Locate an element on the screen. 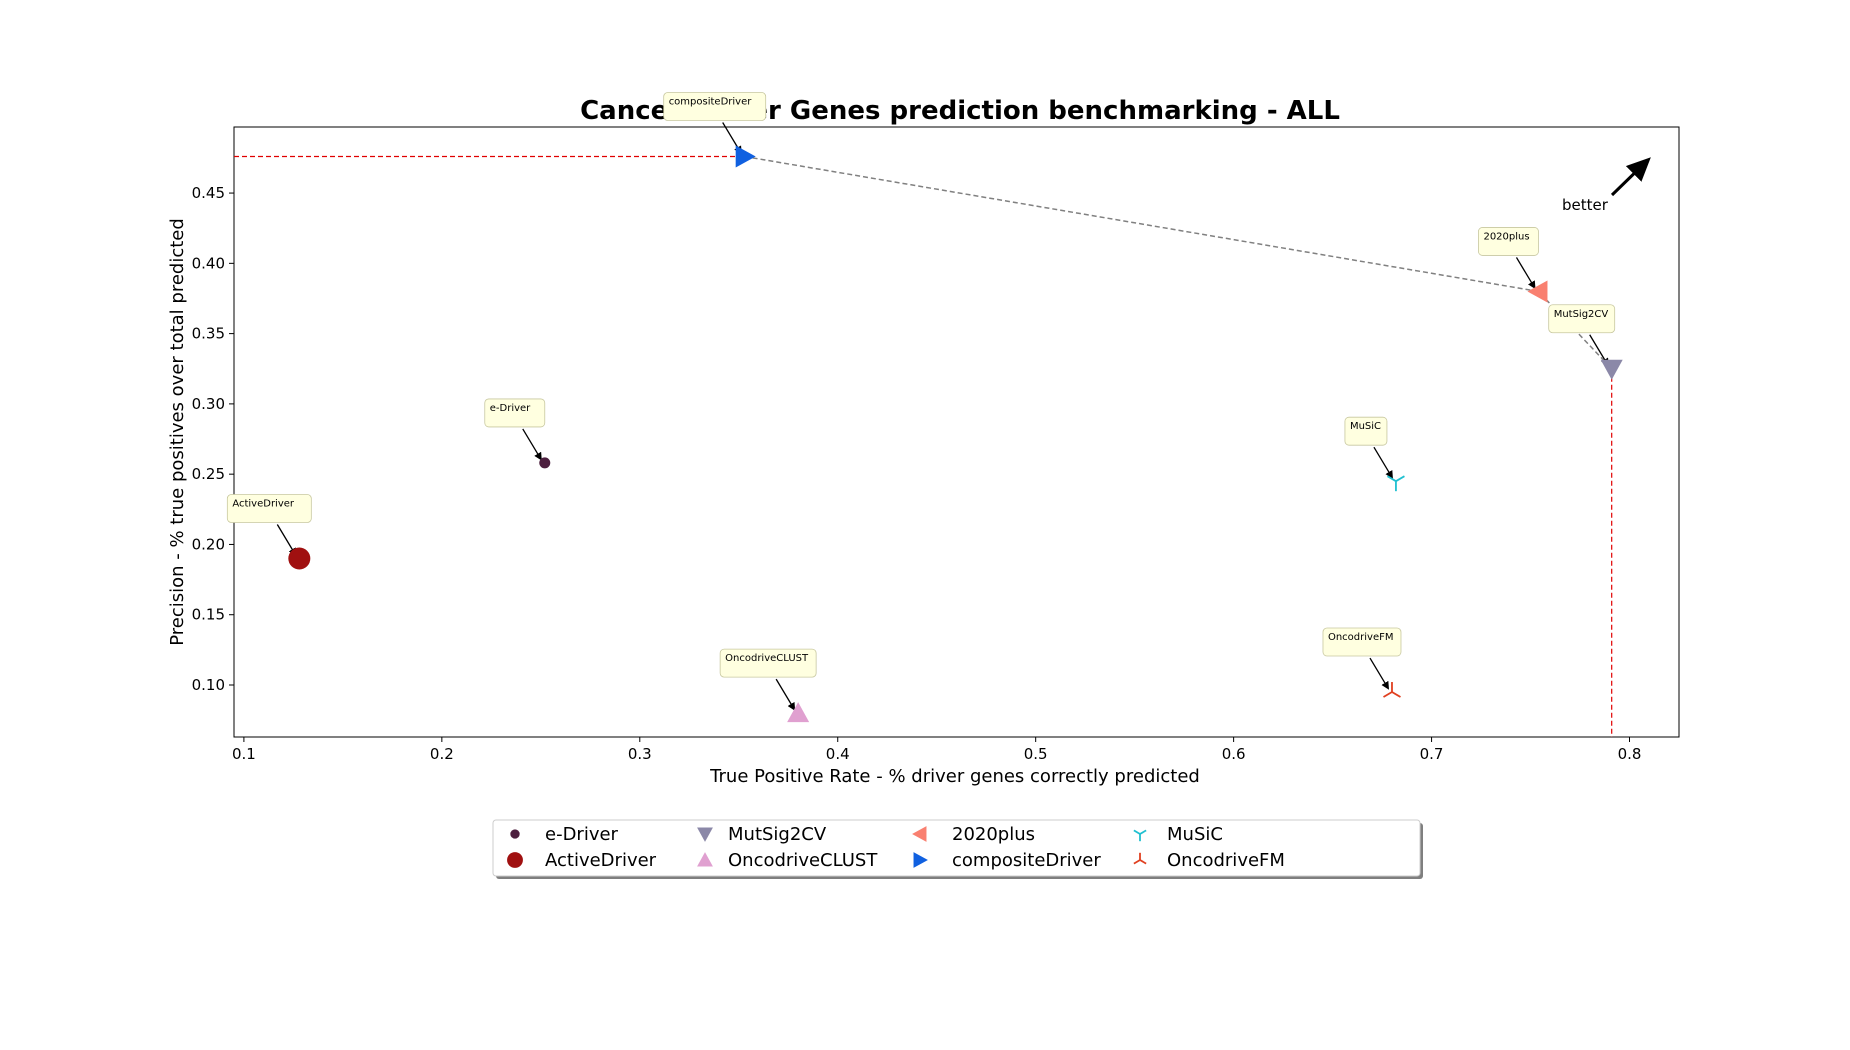 The image size is (1850, 1050). legend-item-mutsig2cv: MutSig2CV is located at coordinates (762, 834).